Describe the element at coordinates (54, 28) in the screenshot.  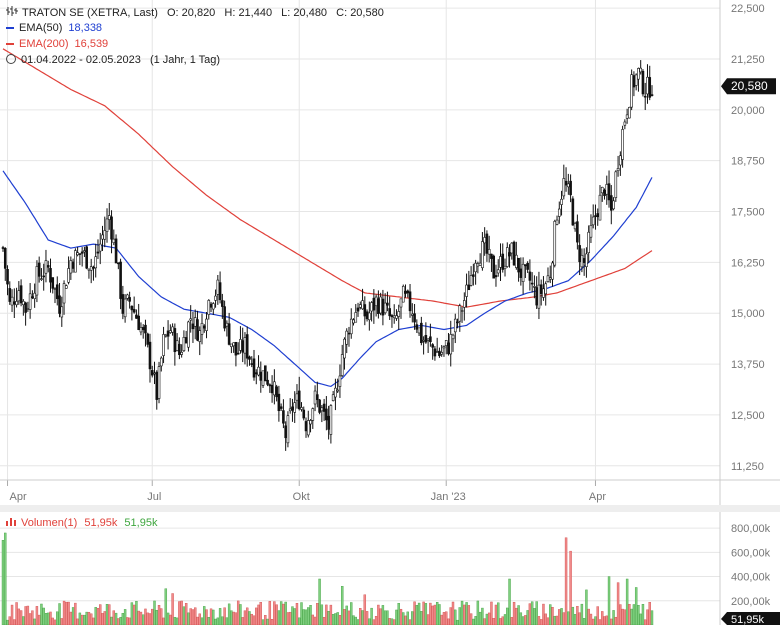
I see `ema50-legend: EMA(50) 18,338` at that location.